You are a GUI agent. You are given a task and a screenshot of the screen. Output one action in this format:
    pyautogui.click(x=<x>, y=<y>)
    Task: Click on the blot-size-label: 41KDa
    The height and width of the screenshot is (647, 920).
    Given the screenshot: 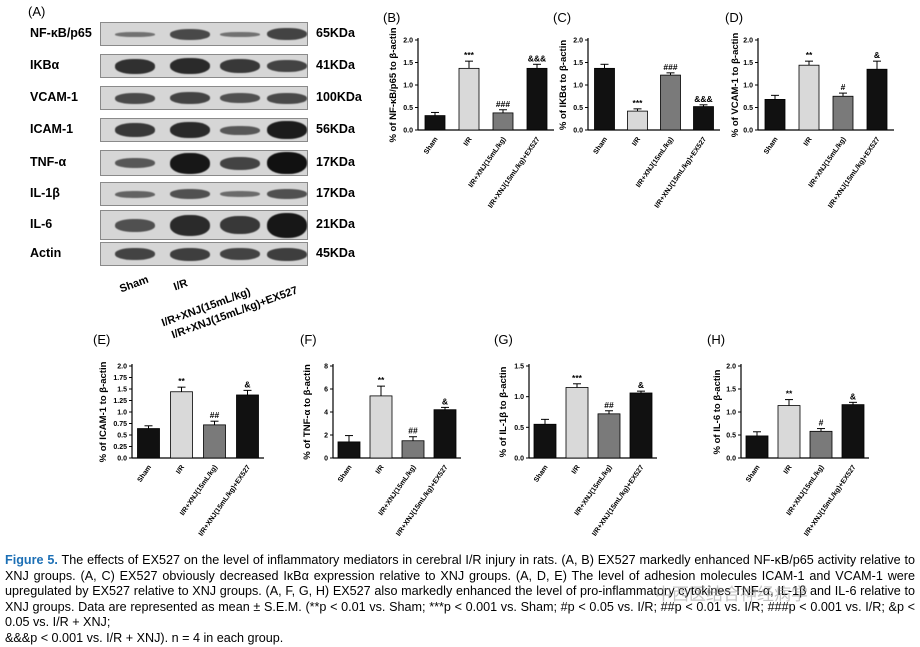 What is the action you would take?
    pyautogui.click(x=335, y=65)
    